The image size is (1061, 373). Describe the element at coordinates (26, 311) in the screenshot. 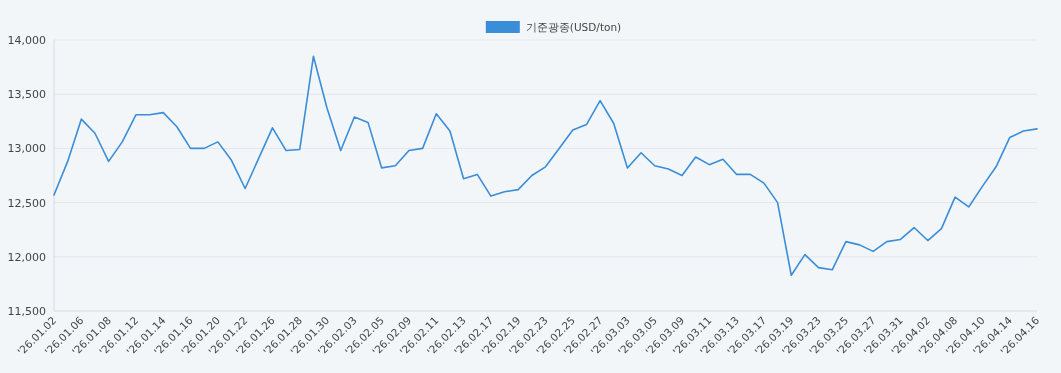

I see `y-tick-label: 11,500` at that location.